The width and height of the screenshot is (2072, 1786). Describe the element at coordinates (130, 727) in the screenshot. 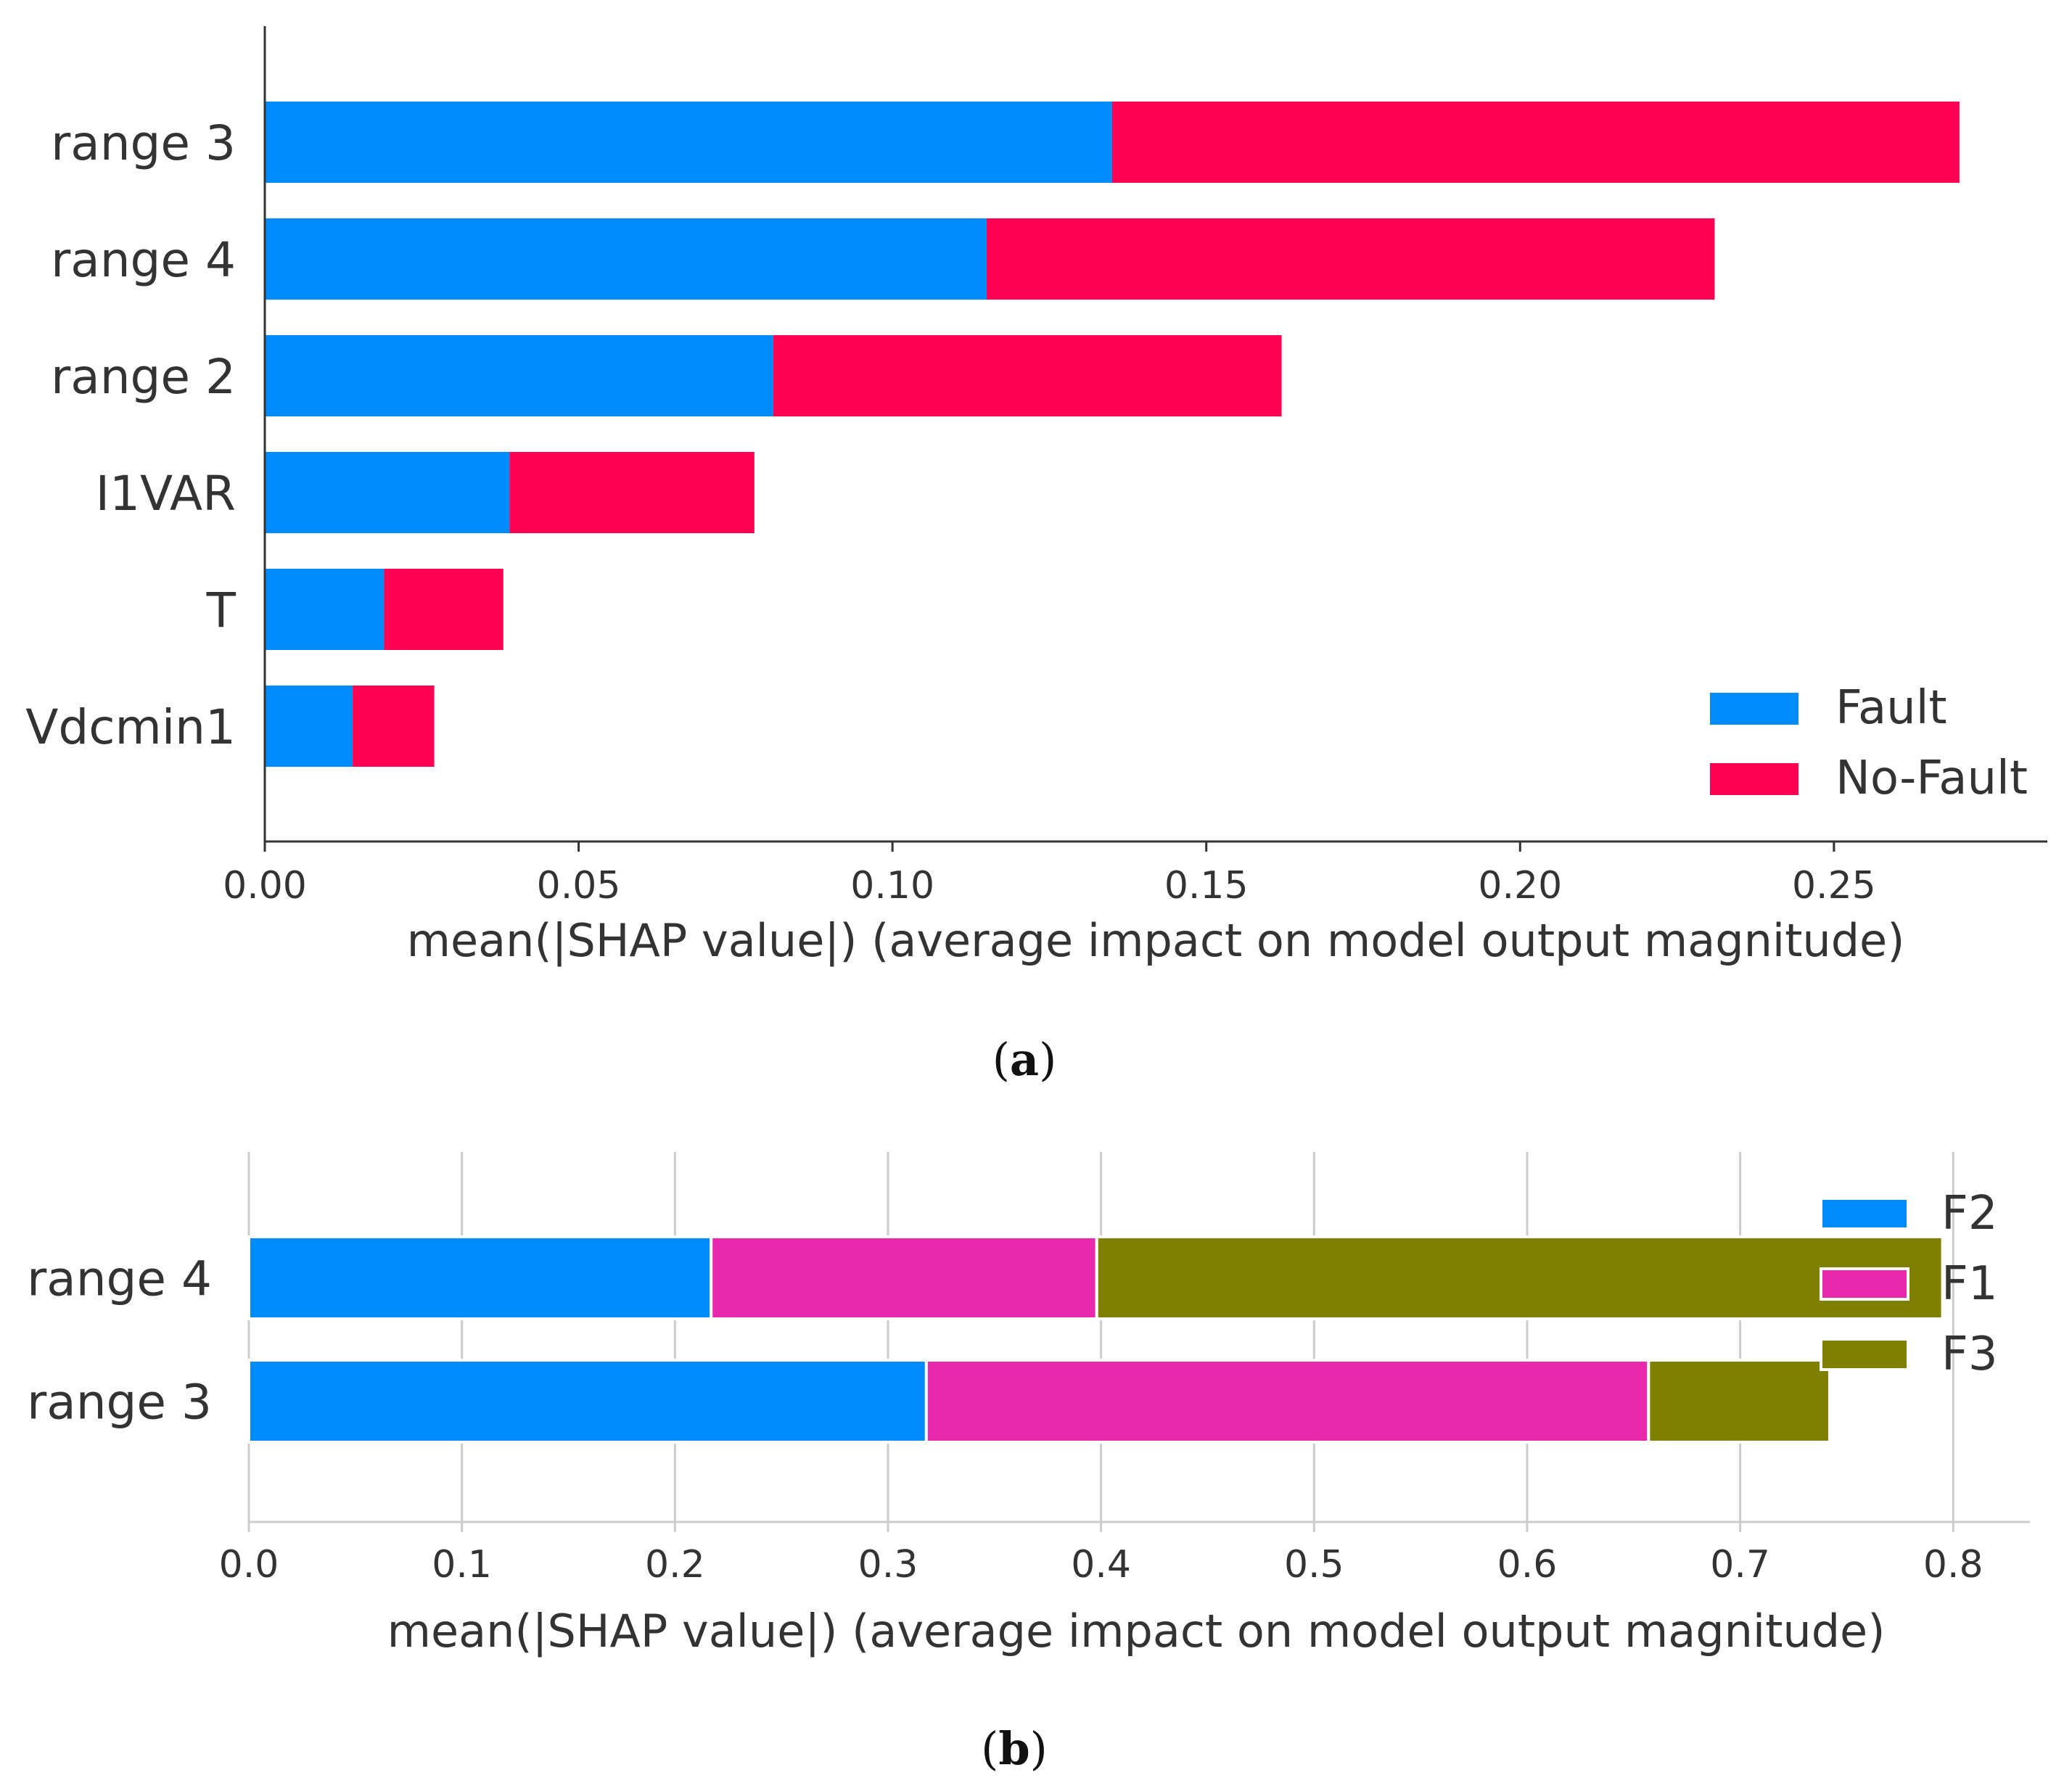

I see `chart-a-category-label: Vdcmin1` at that location.